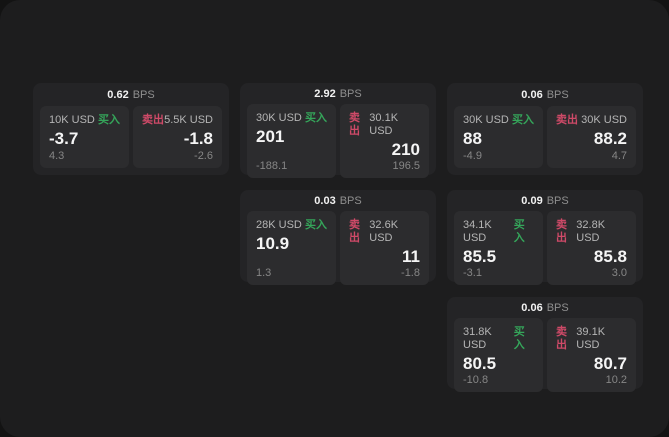 The image size is (669, 437). What do you see at coordinates (591, 355) in the screenshot?
I see `sell-panel: 卖出 39.1K USD 80.7 10.2` at bounding box center [591, 355].